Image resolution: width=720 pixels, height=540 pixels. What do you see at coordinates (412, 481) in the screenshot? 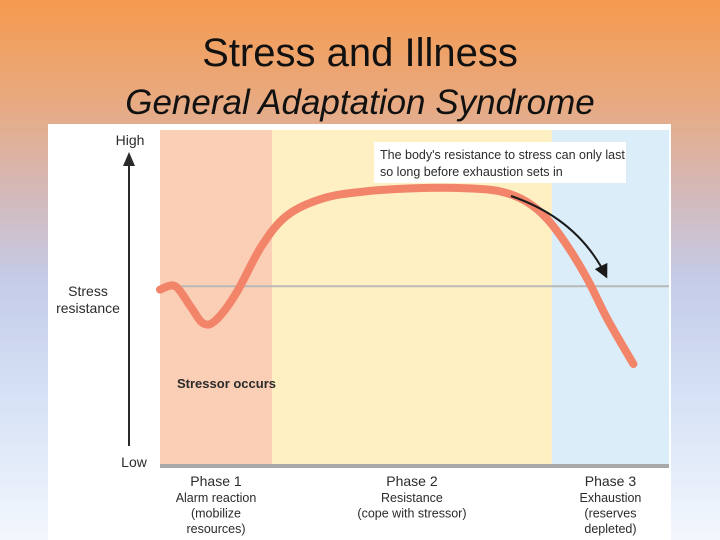
I see `phase-2-name: Phase 2` at bounding box center [412, 481].